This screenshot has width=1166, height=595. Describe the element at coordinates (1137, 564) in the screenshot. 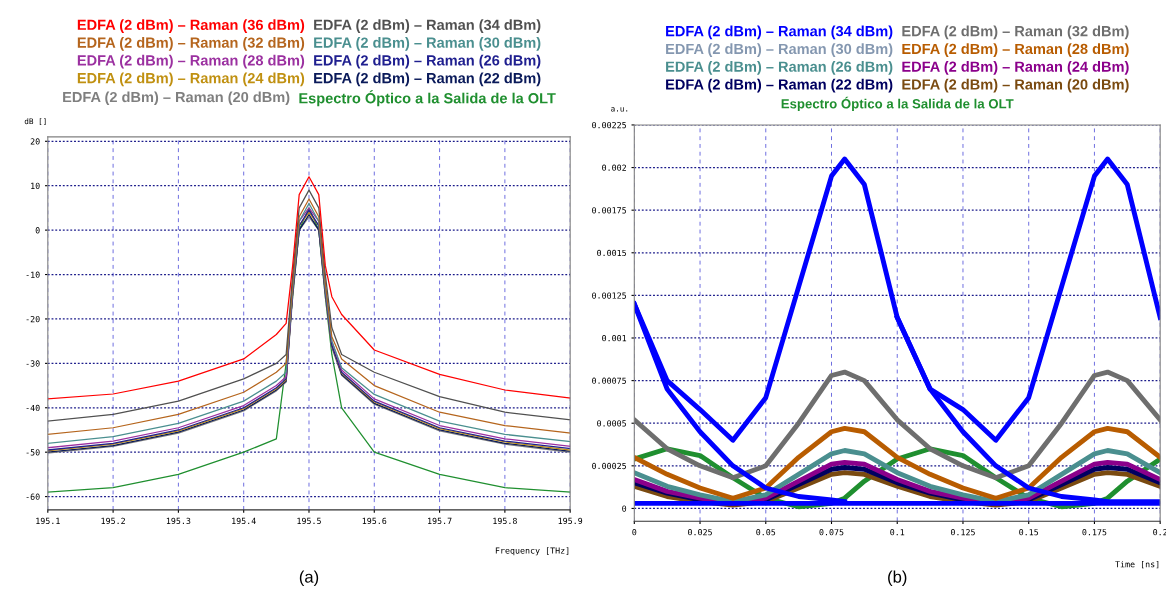

I see `x-axis-title: Time [ns]` at that location.